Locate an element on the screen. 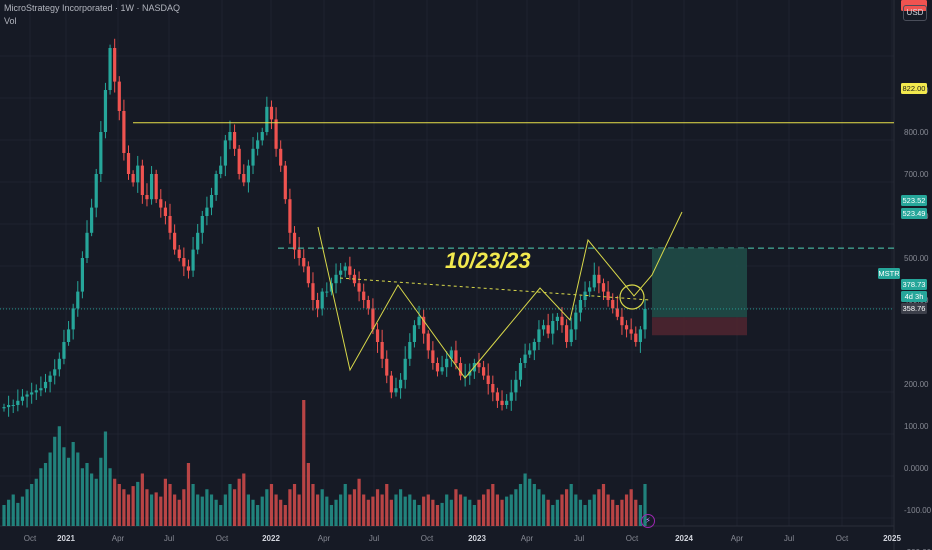 This screenshot has height=550, width=932. time-tick-10: Apr is located at coordinates (527, 538).